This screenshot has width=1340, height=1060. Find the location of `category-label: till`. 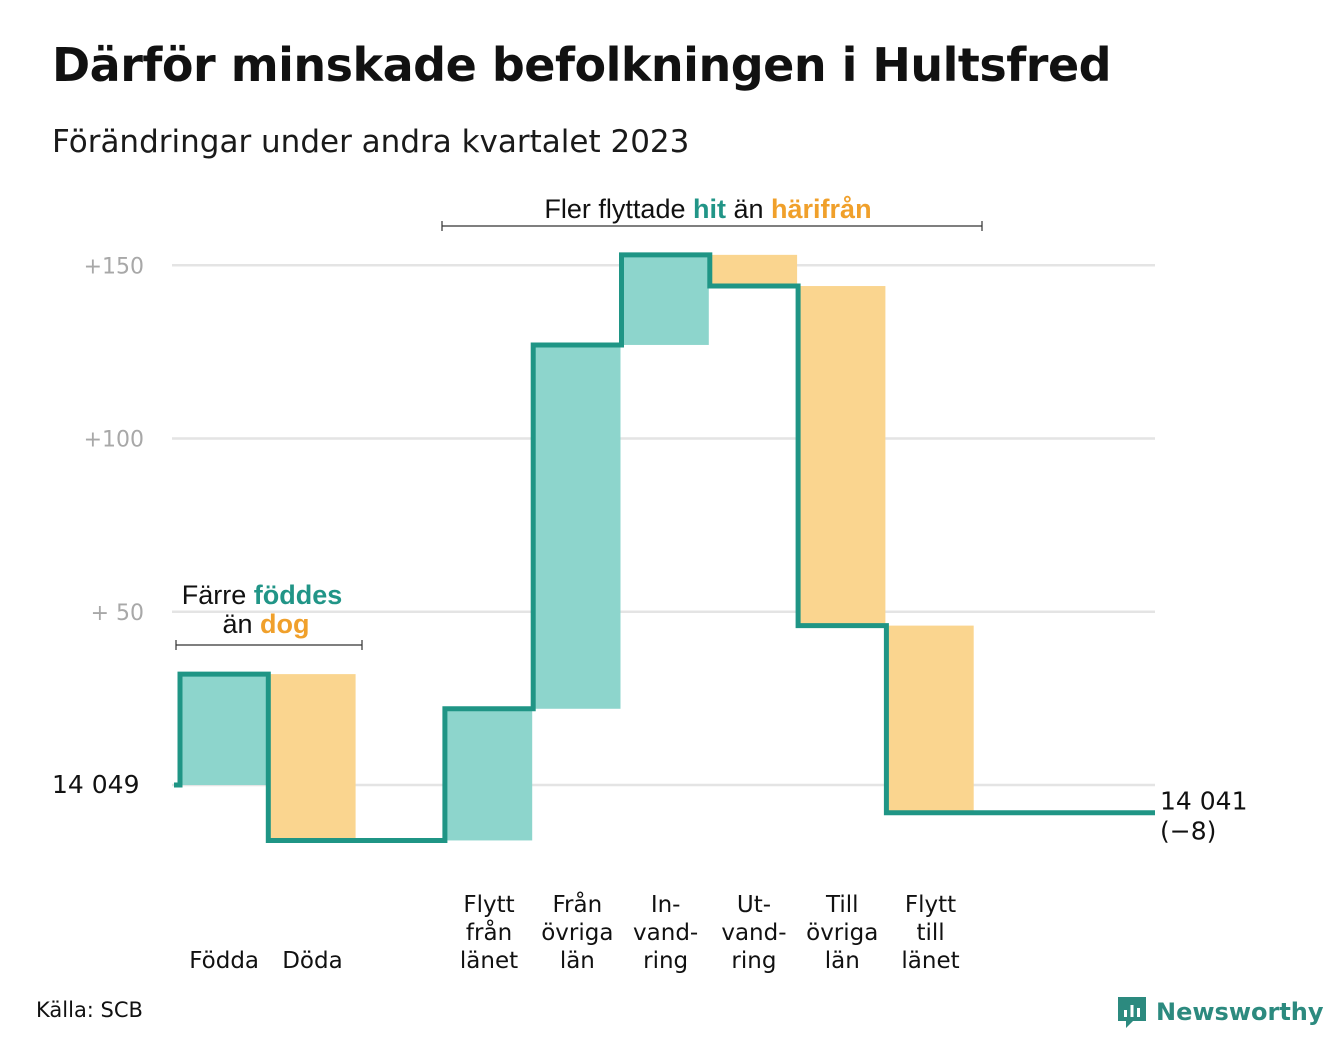

category-label: till is located at coordinates (930, 933).